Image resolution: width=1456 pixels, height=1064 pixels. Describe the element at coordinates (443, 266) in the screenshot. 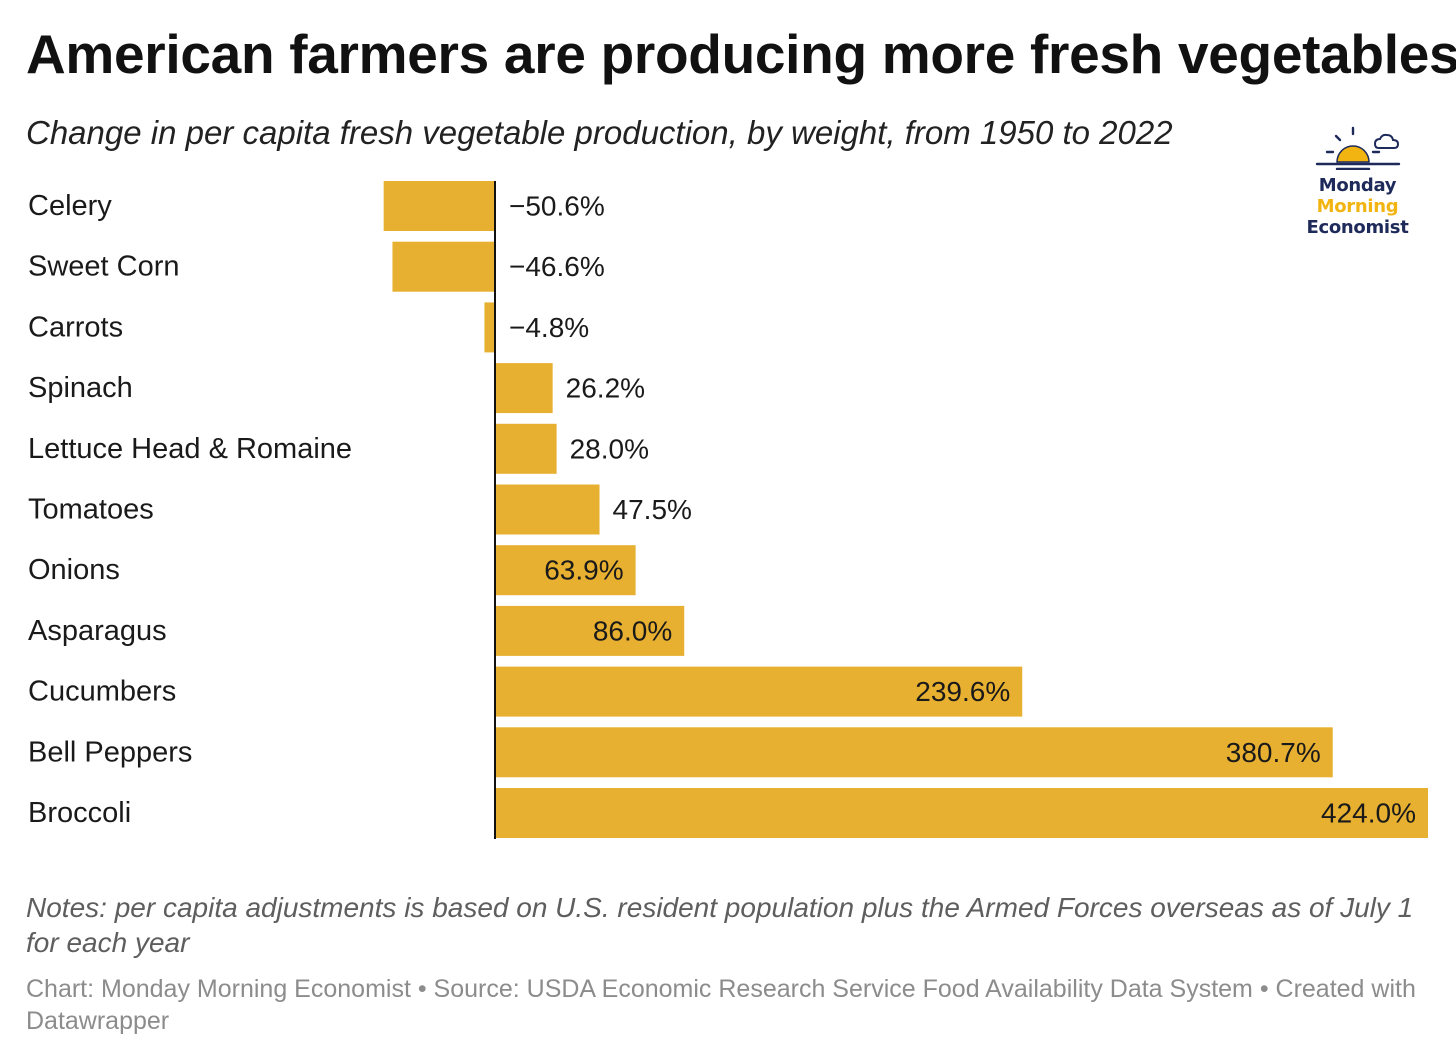

I see `bar-sweet-corn` at that location.